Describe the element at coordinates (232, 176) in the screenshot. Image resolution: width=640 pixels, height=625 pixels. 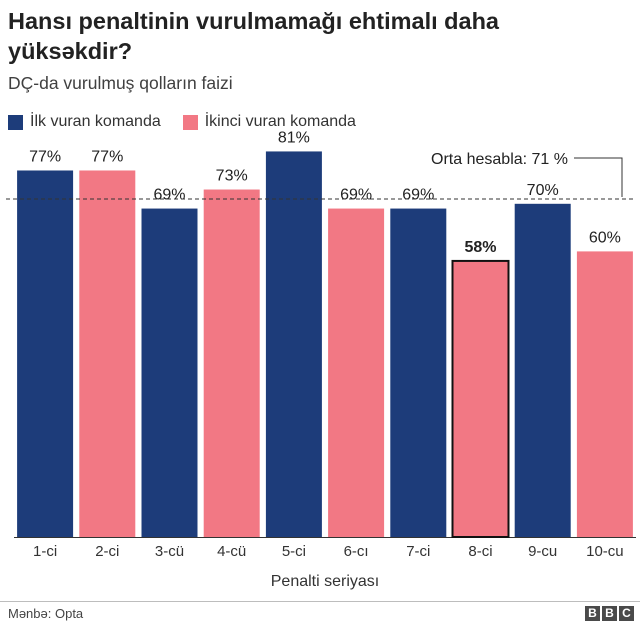
I see `bar-value-label: 73%` at that location.